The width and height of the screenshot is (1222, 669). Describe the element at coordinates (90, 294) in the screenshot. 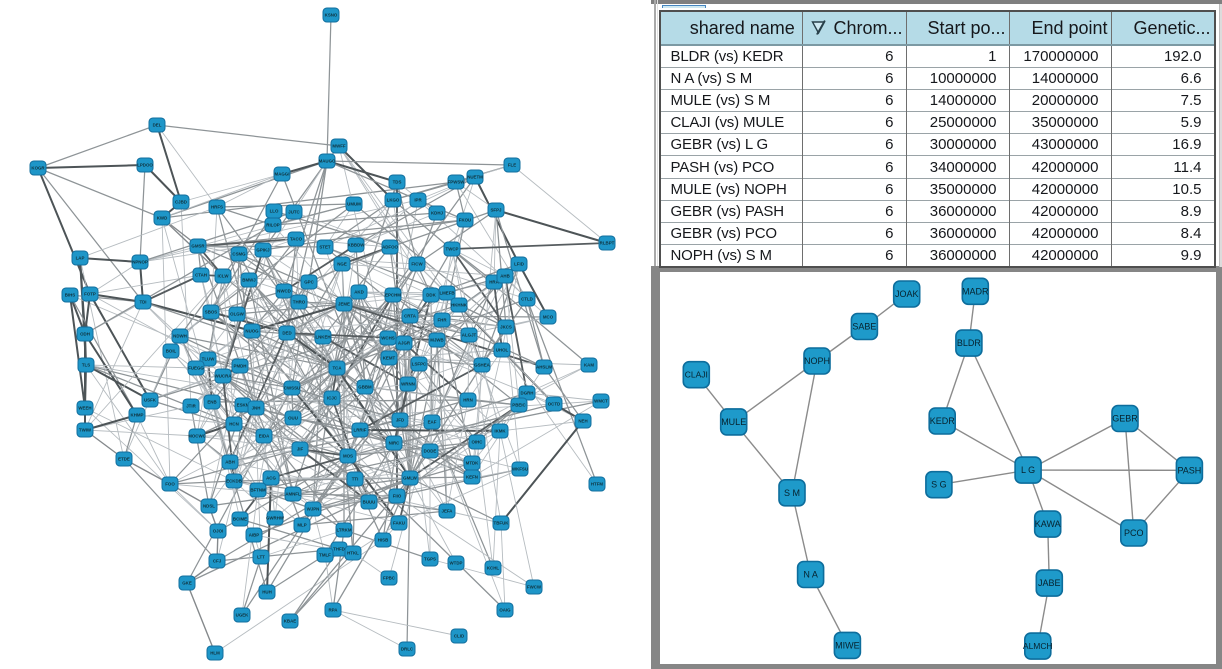

I see `svg-text: FOTP` at that location.